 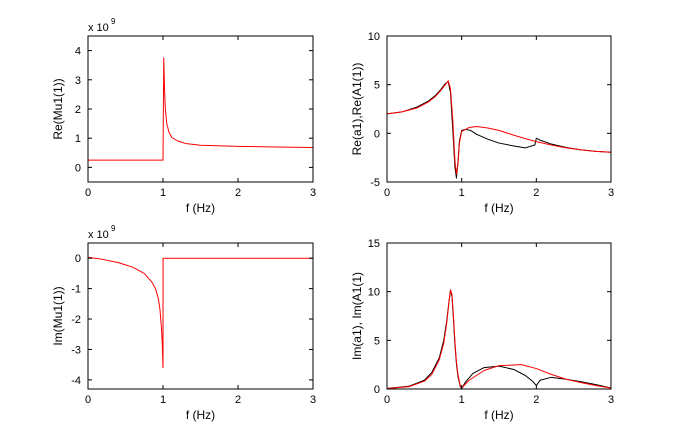 I want to click on y-tick-label: 3, so click(x=78, y=81).